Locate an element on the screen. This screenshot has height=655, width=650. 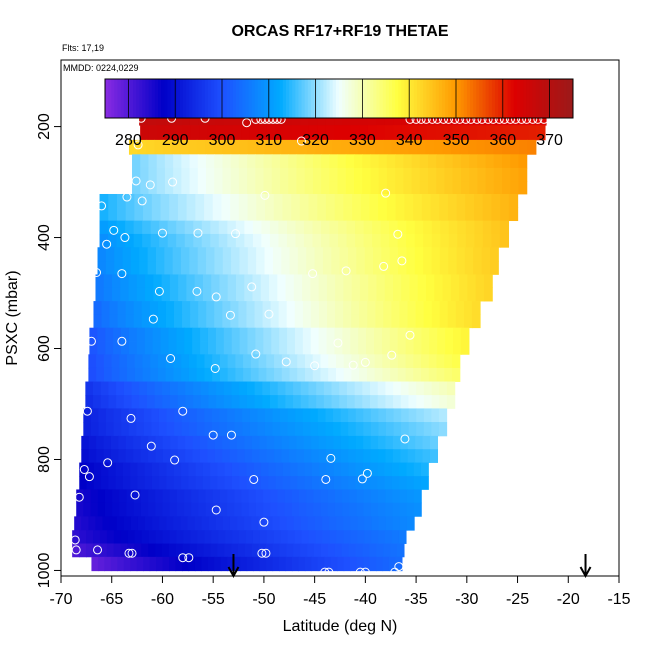
x-axis: -70 -65 -60 -55 -50 -45 -40 -35 -30 -25 -20 -15 is located at coordinates (340, 592).